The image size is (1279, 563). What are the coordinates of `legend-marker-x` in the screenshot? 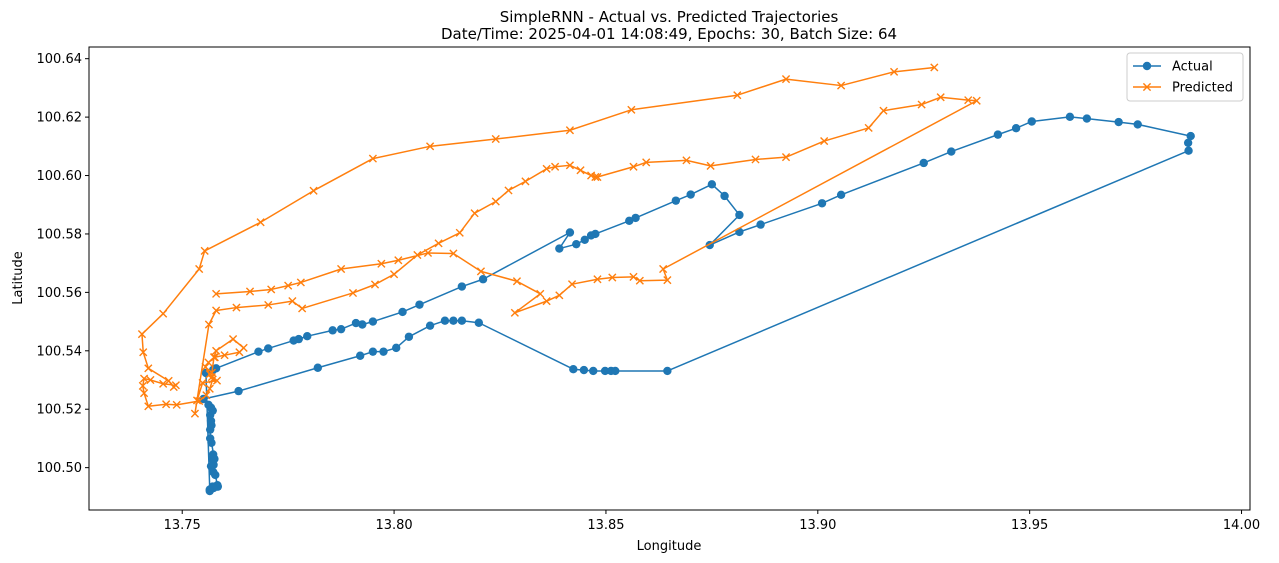 It's located at (1147, 87).